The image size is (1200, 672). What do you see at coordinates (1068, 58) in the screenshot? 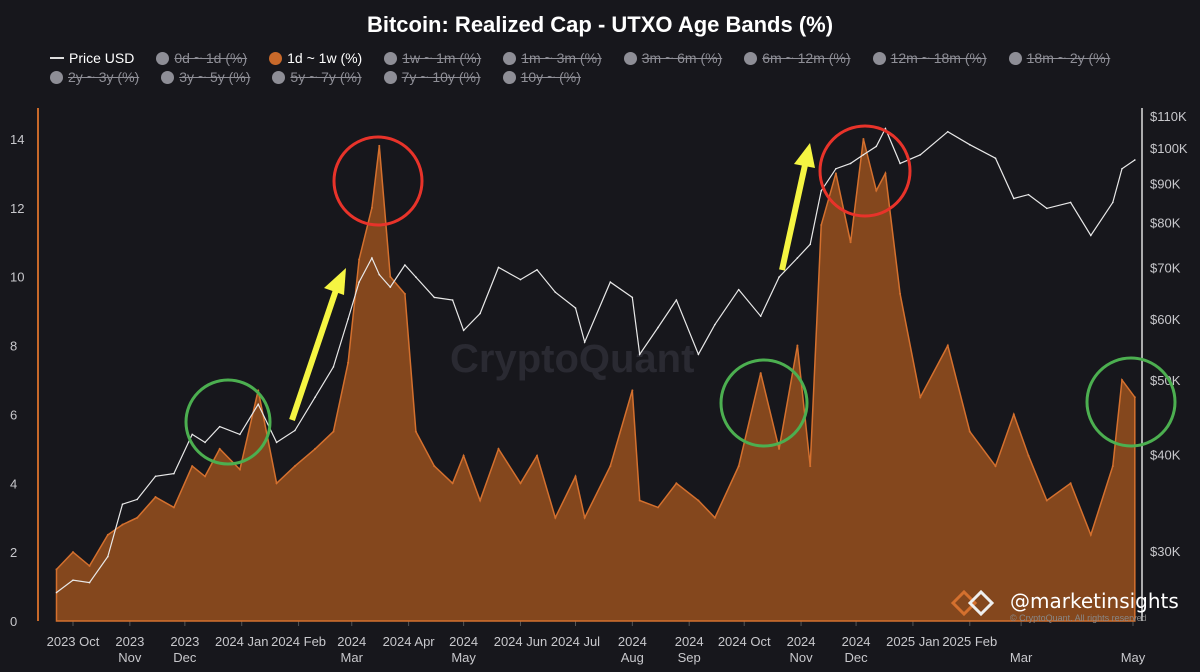
I see `legend-label: 18m ~ 2y (%)` at bounding box center [1068, 58].